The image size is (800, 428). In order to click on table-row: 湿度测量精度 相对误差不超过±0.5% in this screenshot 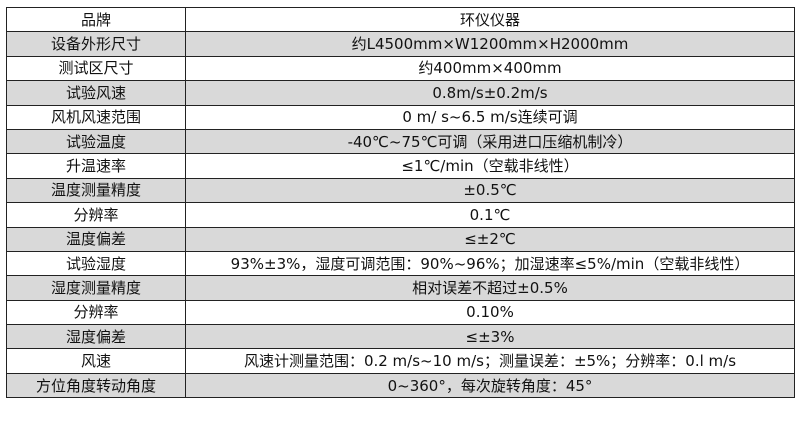, I will do `click(400, 288)`.